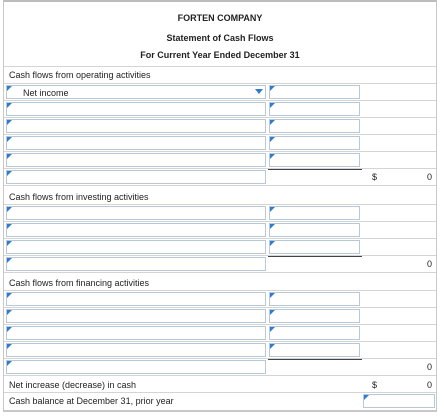 This screenshot has width=444, height=420. I want to click on financing-total-value: 0, so click(429, 367).